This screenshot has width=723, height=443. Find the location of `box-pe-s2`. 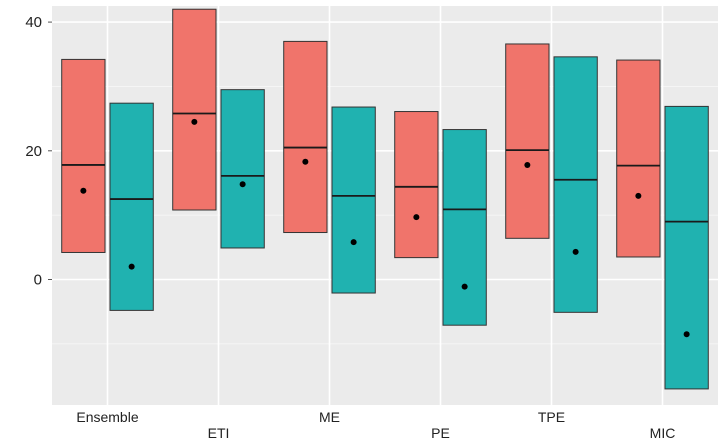

box-pe-s2 is located at coordinates (464, 227).